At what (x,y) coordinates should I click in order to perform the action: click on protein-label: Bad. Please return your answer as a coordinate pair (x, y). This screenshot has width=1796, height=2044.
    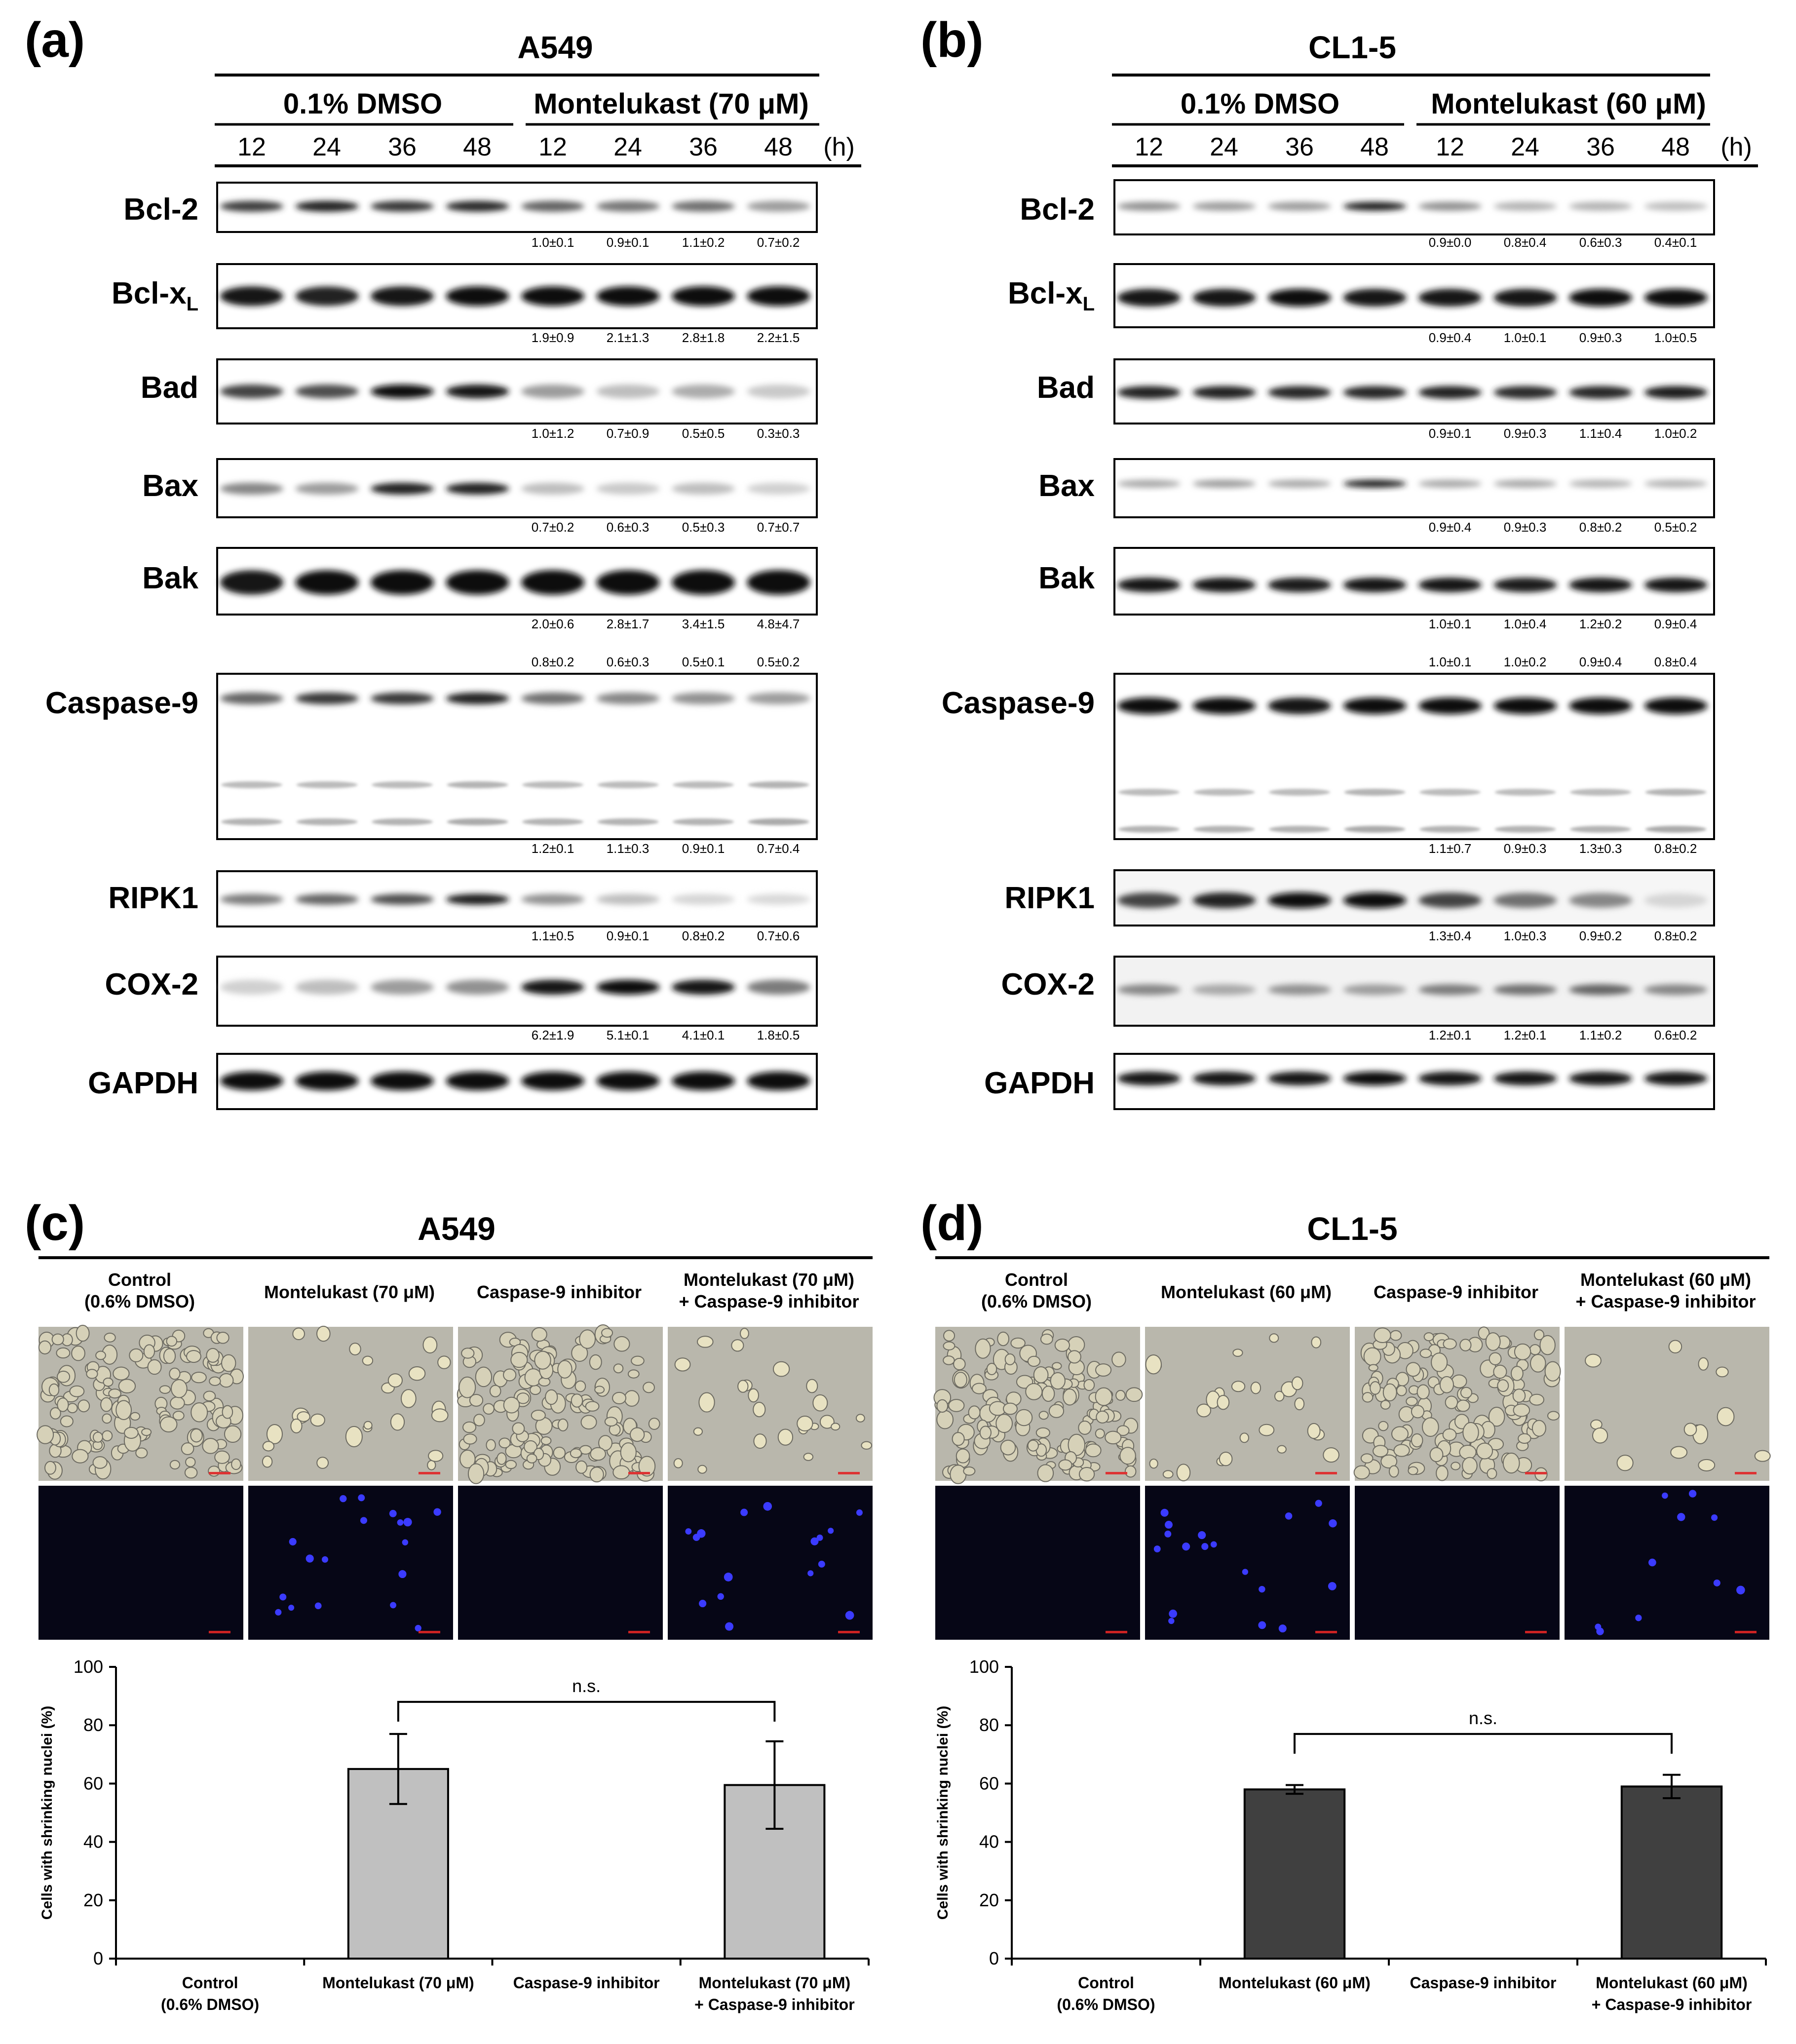
    Looking at the image, I should click on (1066, 388).